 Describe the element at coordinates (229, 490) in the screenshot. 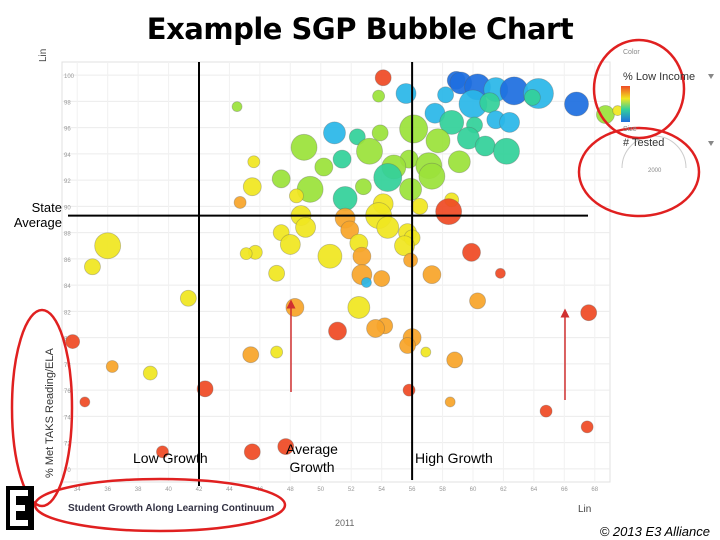

I see `x-tick-label: 44` at that location.